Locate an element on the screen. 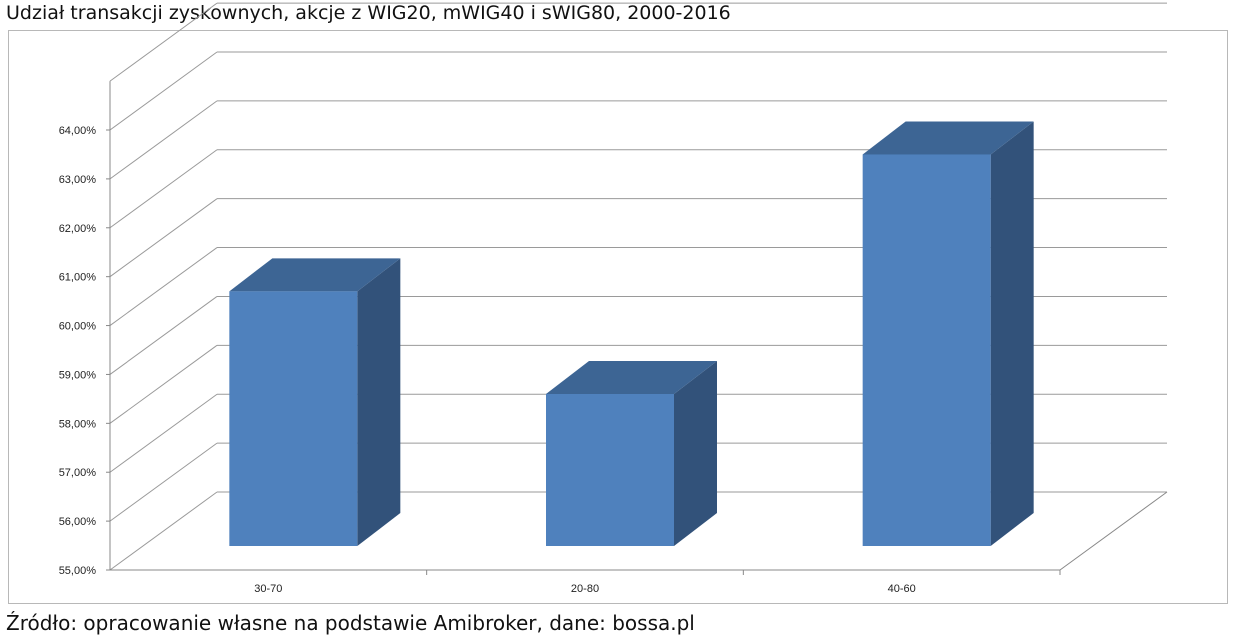 The height and width of the screenshot is (643, 1237). x-category-labels: 30-70 20-80 40-60 is located at coordinates (584, 589).